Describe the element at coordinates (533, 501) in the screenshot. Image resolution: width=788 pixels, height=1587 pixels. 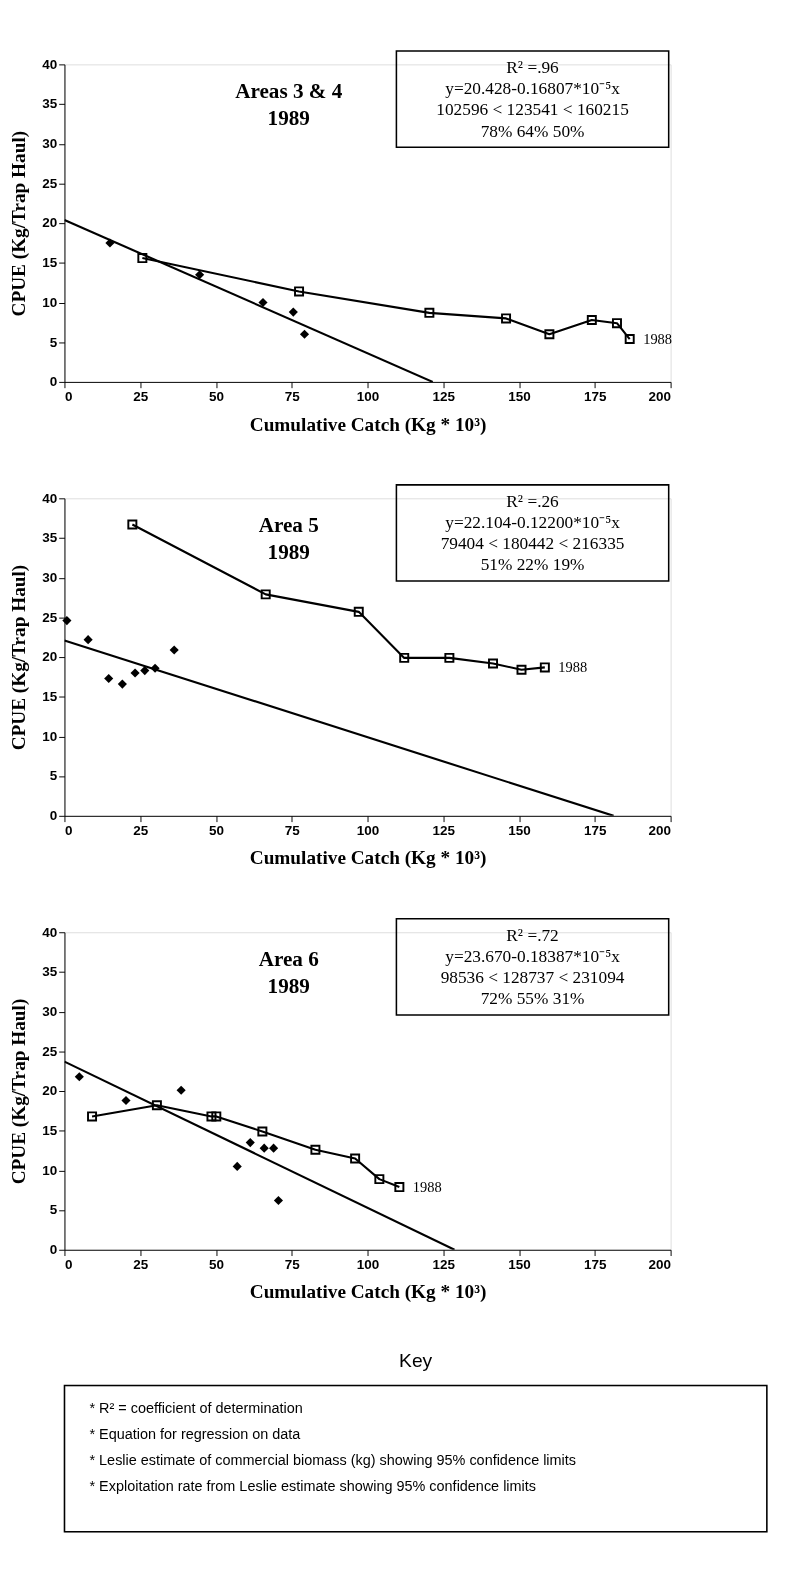
I see `annotation: R² =.26` at that location.